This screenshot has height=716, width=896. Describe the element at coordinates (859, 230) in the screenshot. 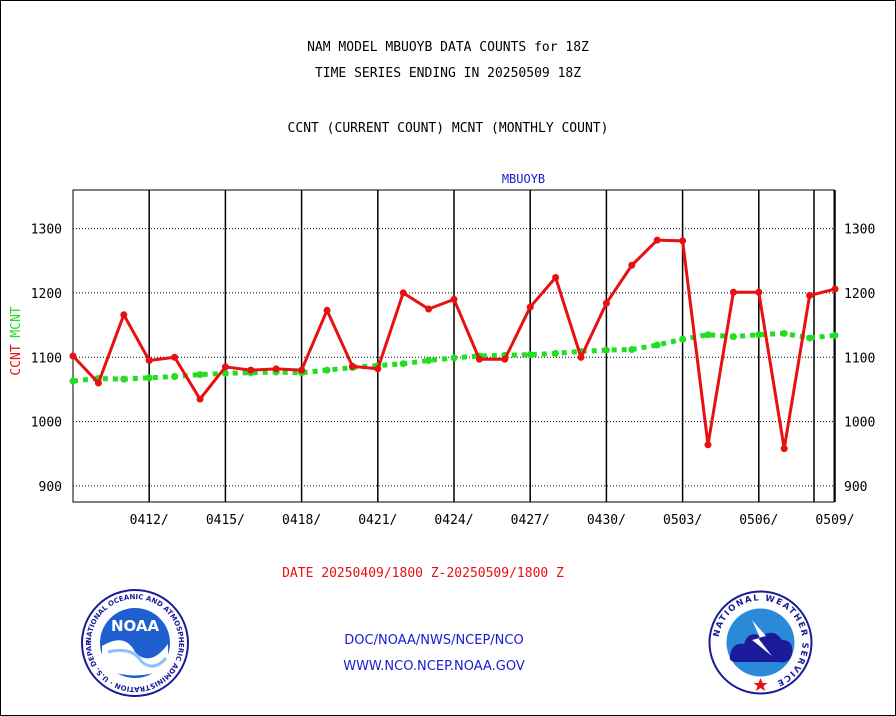

I see `y-tick-label-right: 1300` at that location.